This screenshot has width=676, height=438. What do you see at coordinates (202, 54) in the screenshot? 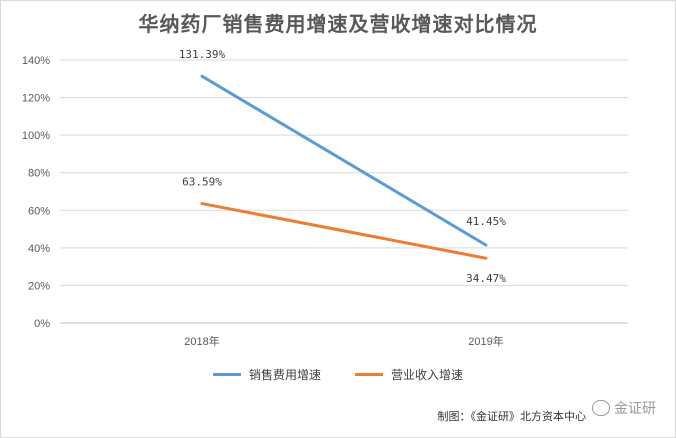
I see `data-label: 131.39%` at bounding box center [202, 54].